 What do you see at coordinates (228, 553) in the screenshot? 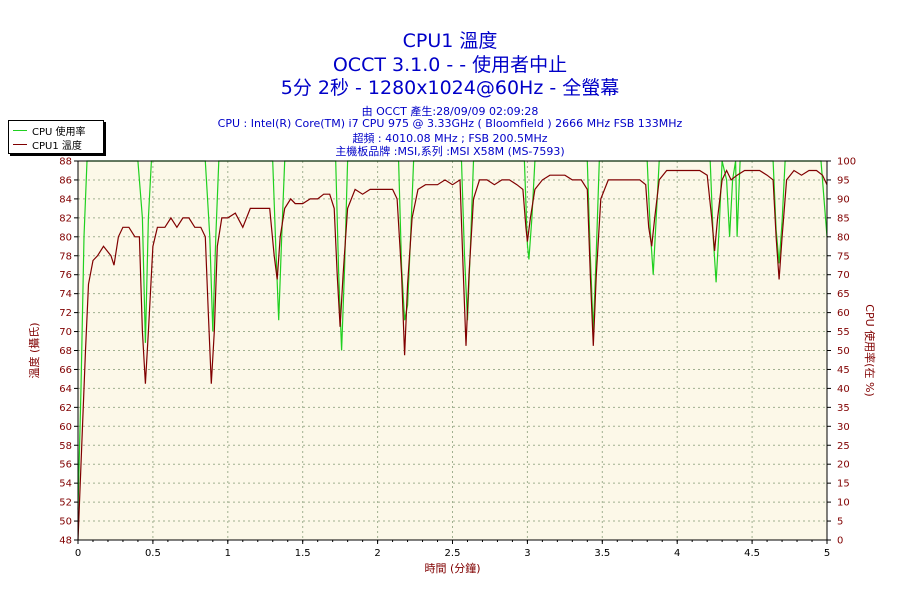
I see `x-tick-label: 1` at bounding box center [228, 553].